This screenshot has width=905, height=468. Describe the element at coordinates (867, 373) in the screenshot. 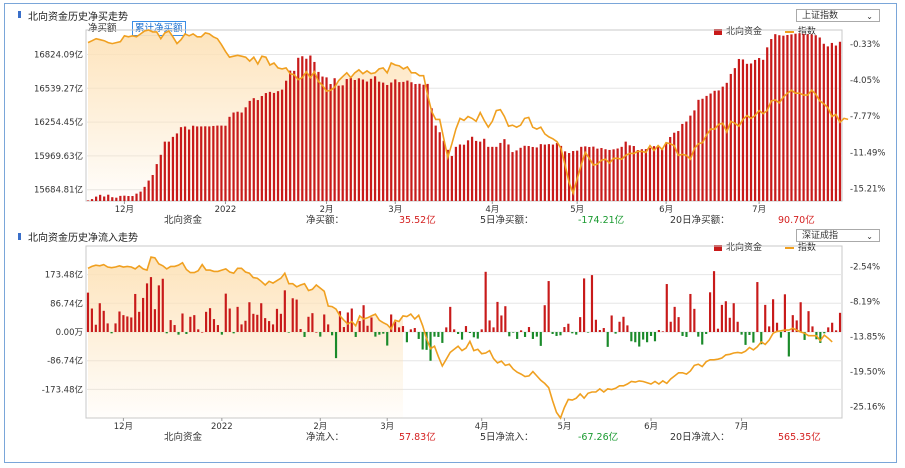

I see `y2-tick-label: -19.50%` at that location.